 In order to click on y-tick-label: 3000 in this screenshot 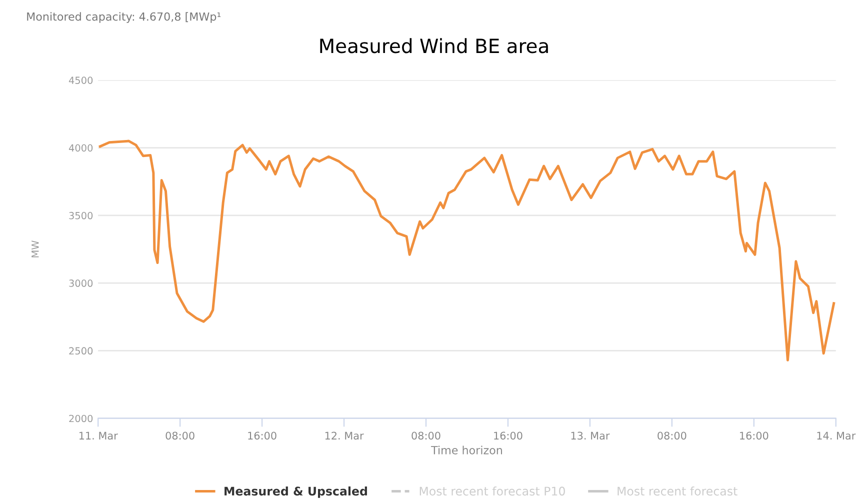, I will do `click(81, 283)`.